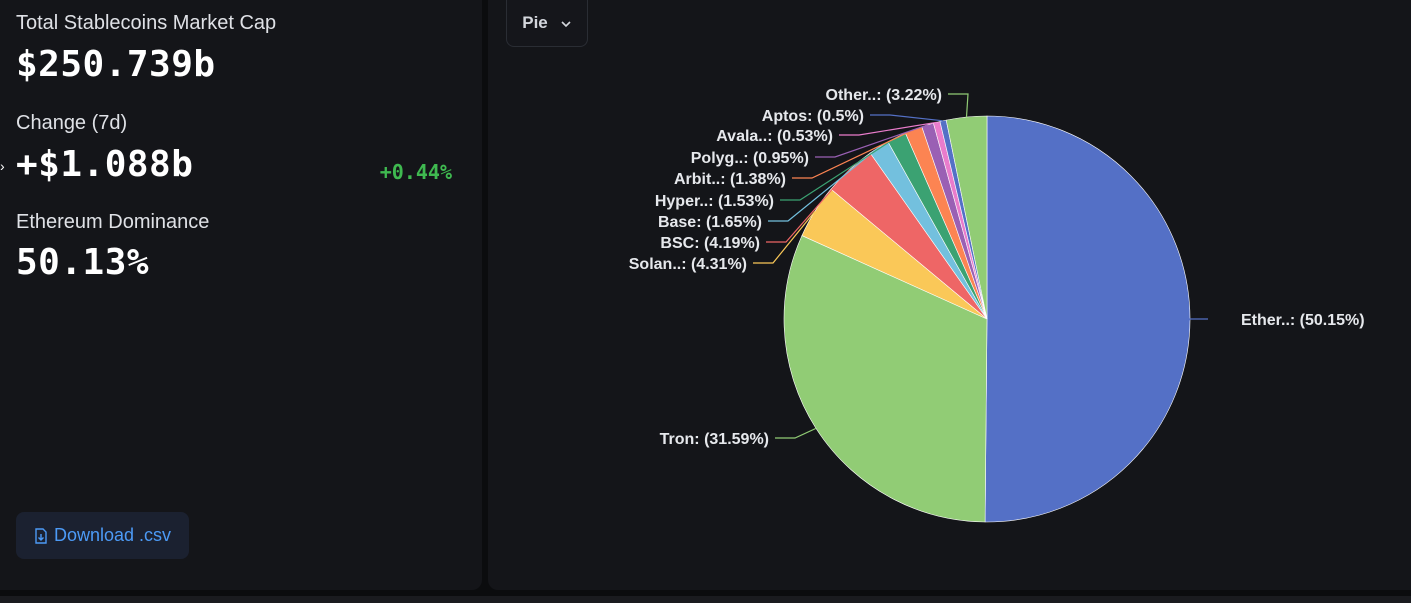 This screenshot has width=1411, height=603. What do you see at coordinates (1303, 320) in the screenshot?
I see `pie-label: Ether..: (50.15%)` at bounding box center [1303, 320].